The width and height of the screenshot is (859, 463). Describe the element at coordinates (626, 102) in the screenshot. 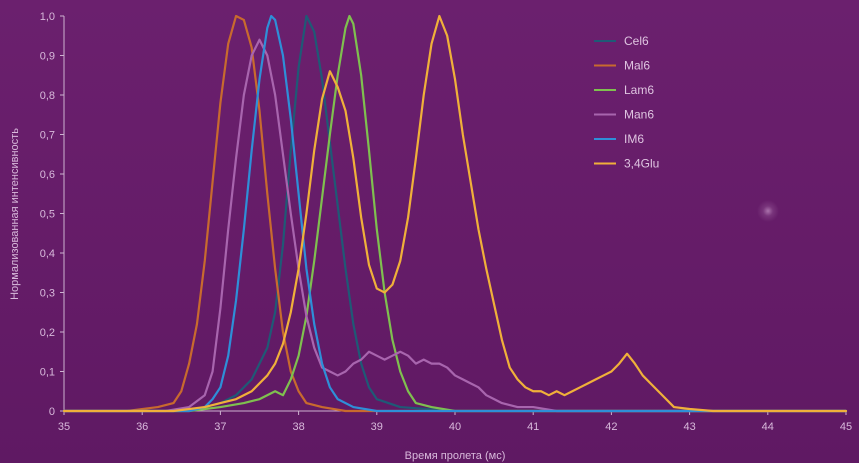

I see `legend: Cel6 Mal6 Lam6 Man6 IM6 3,4Glu` at that location.